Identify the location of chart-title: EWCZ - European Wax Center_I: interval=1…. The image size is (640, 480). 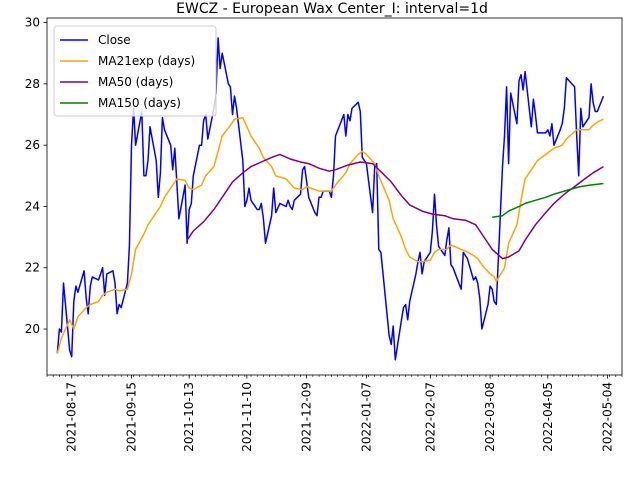
(332, 9).